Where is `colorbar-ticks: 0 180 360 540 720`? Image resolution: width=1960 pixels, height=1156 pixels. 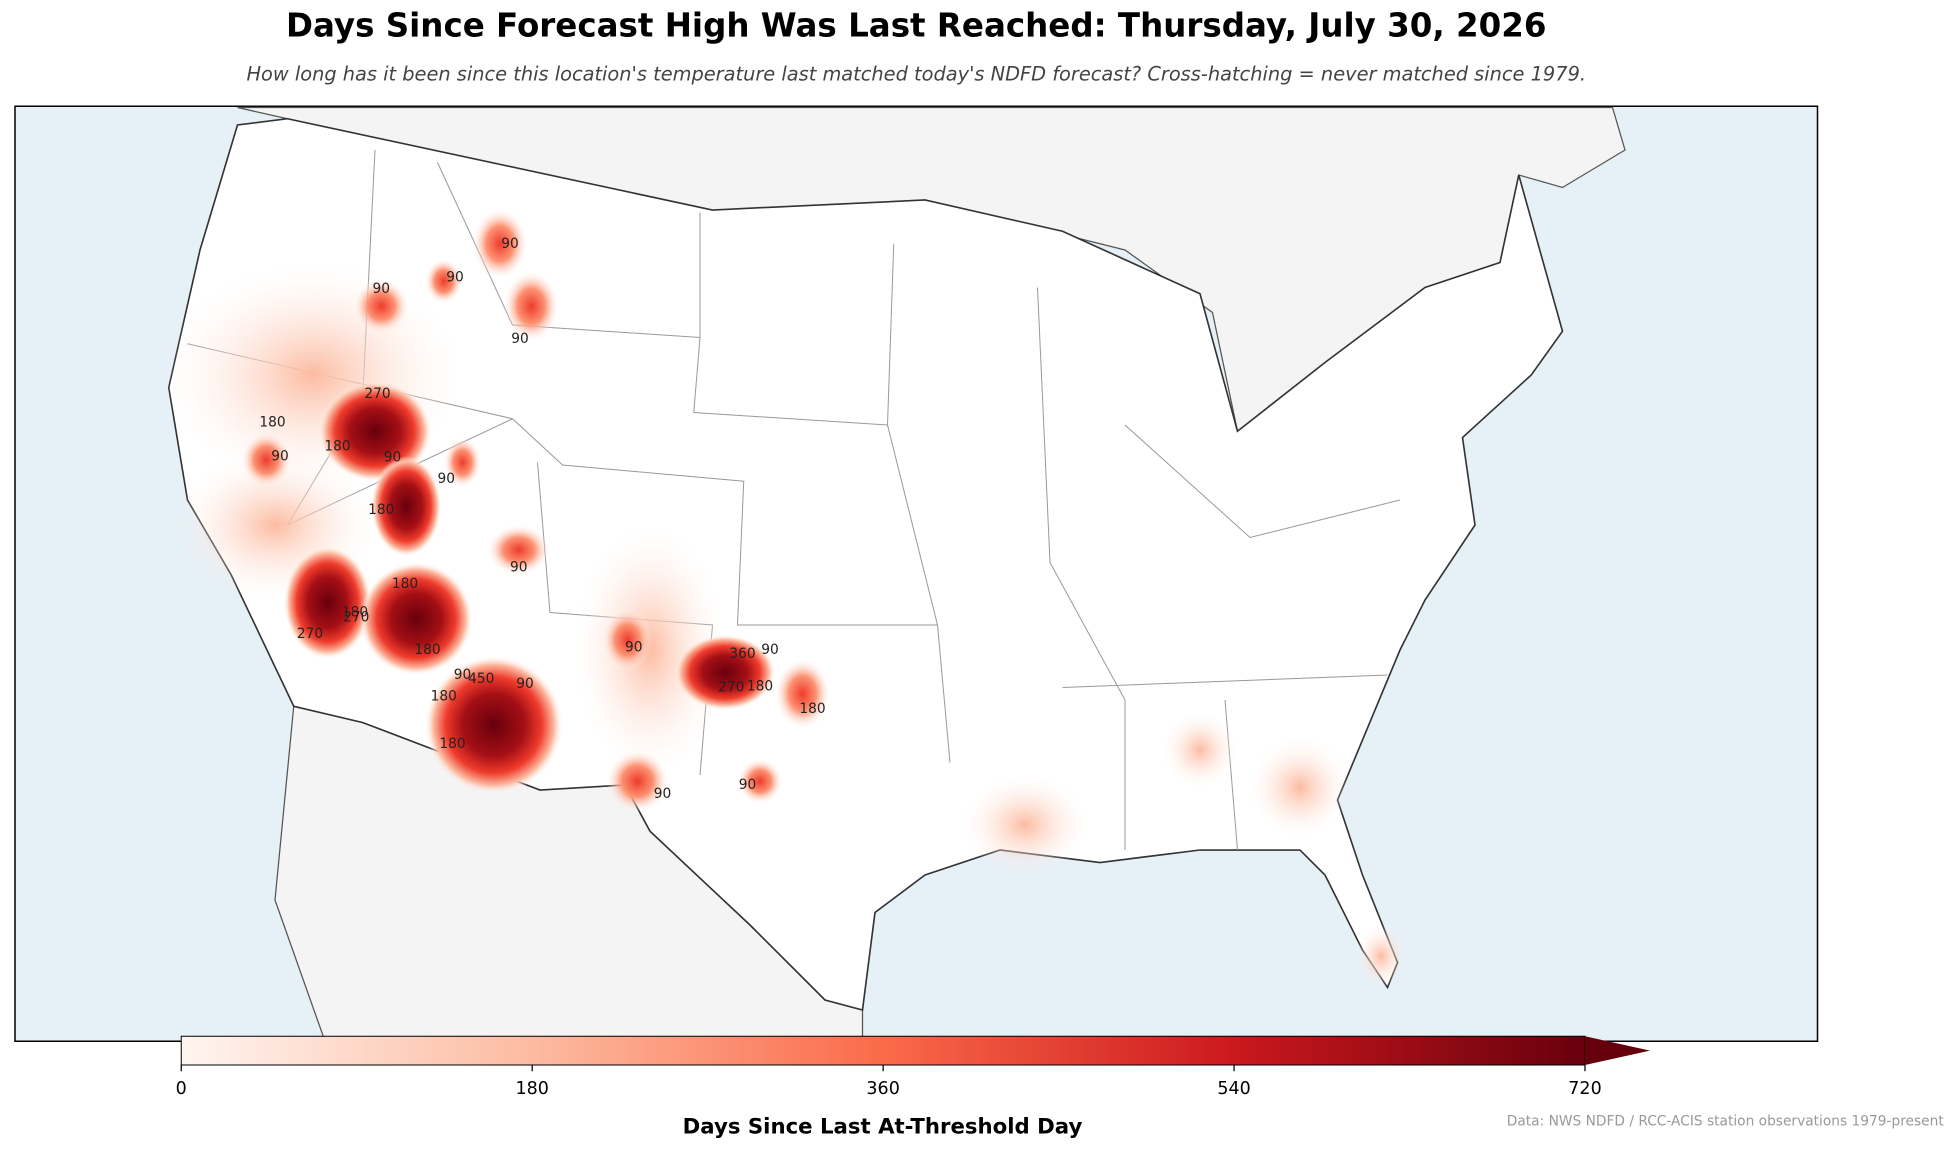
colorbar-ticks: 0 180 360 540 720 is located at coordinates (889, 1082).